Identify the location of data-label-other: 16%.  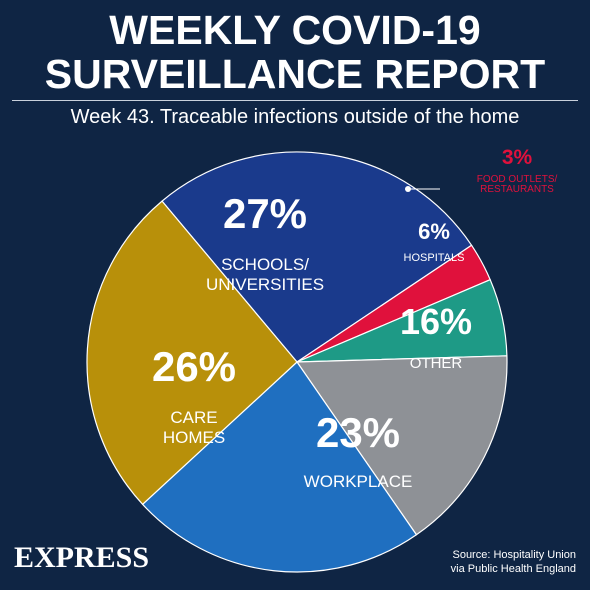
(436, 321).